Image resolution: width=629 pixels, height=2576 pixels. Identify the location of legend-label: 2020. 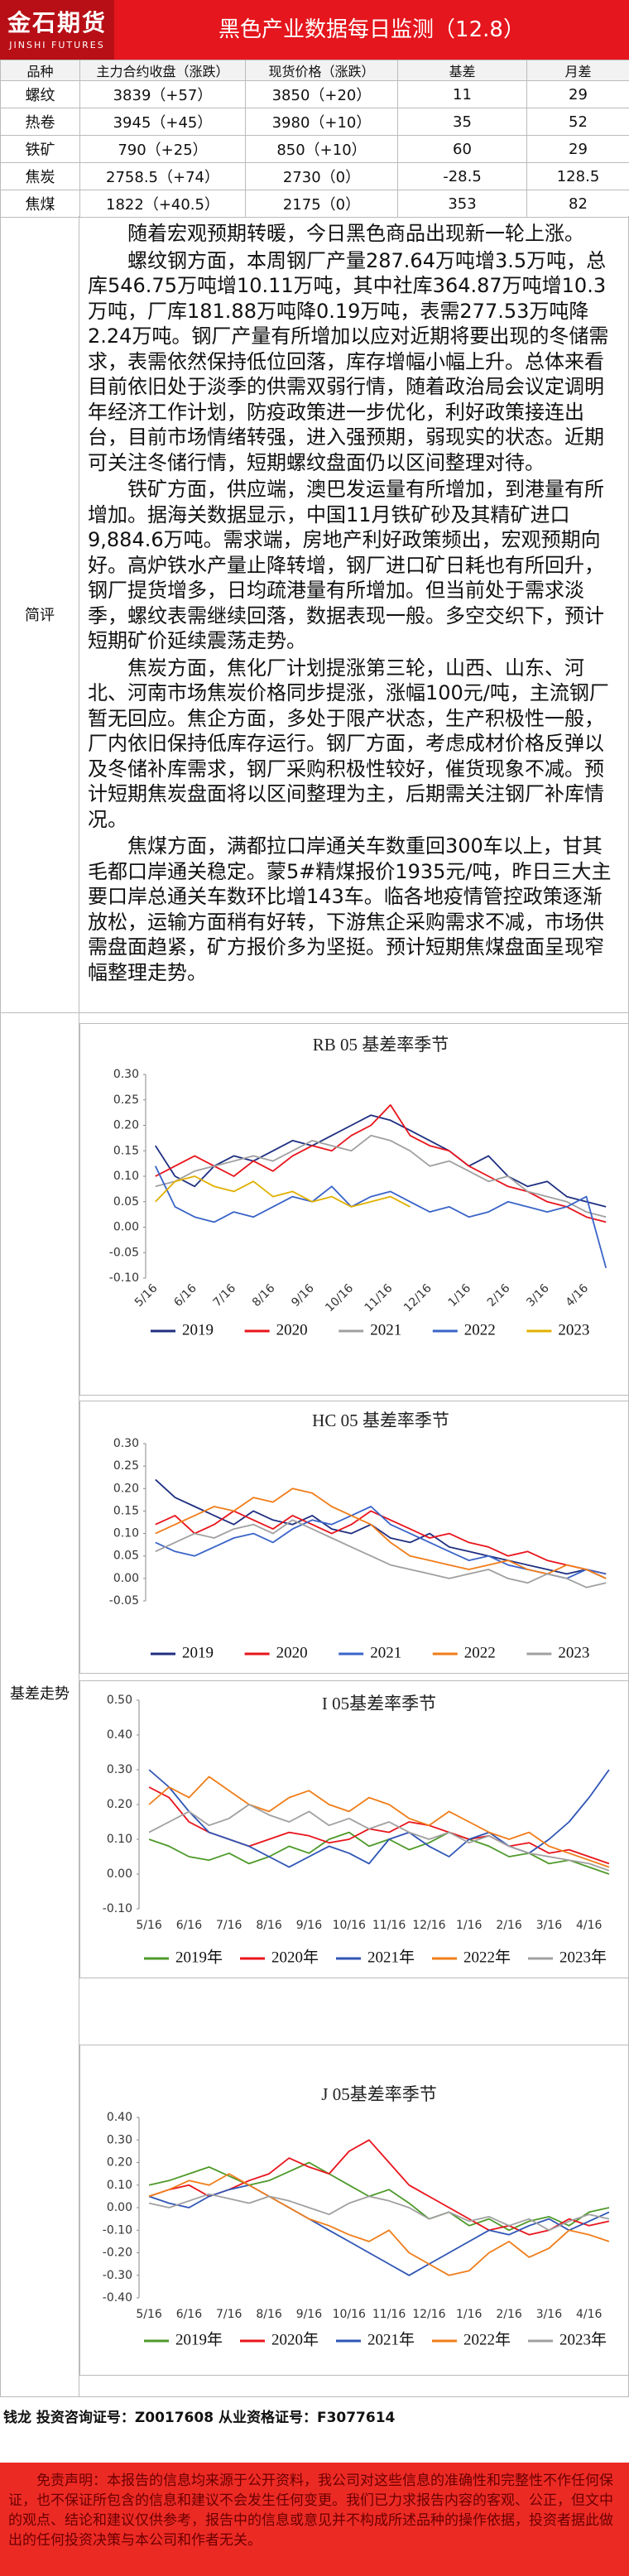
(292, 1652).